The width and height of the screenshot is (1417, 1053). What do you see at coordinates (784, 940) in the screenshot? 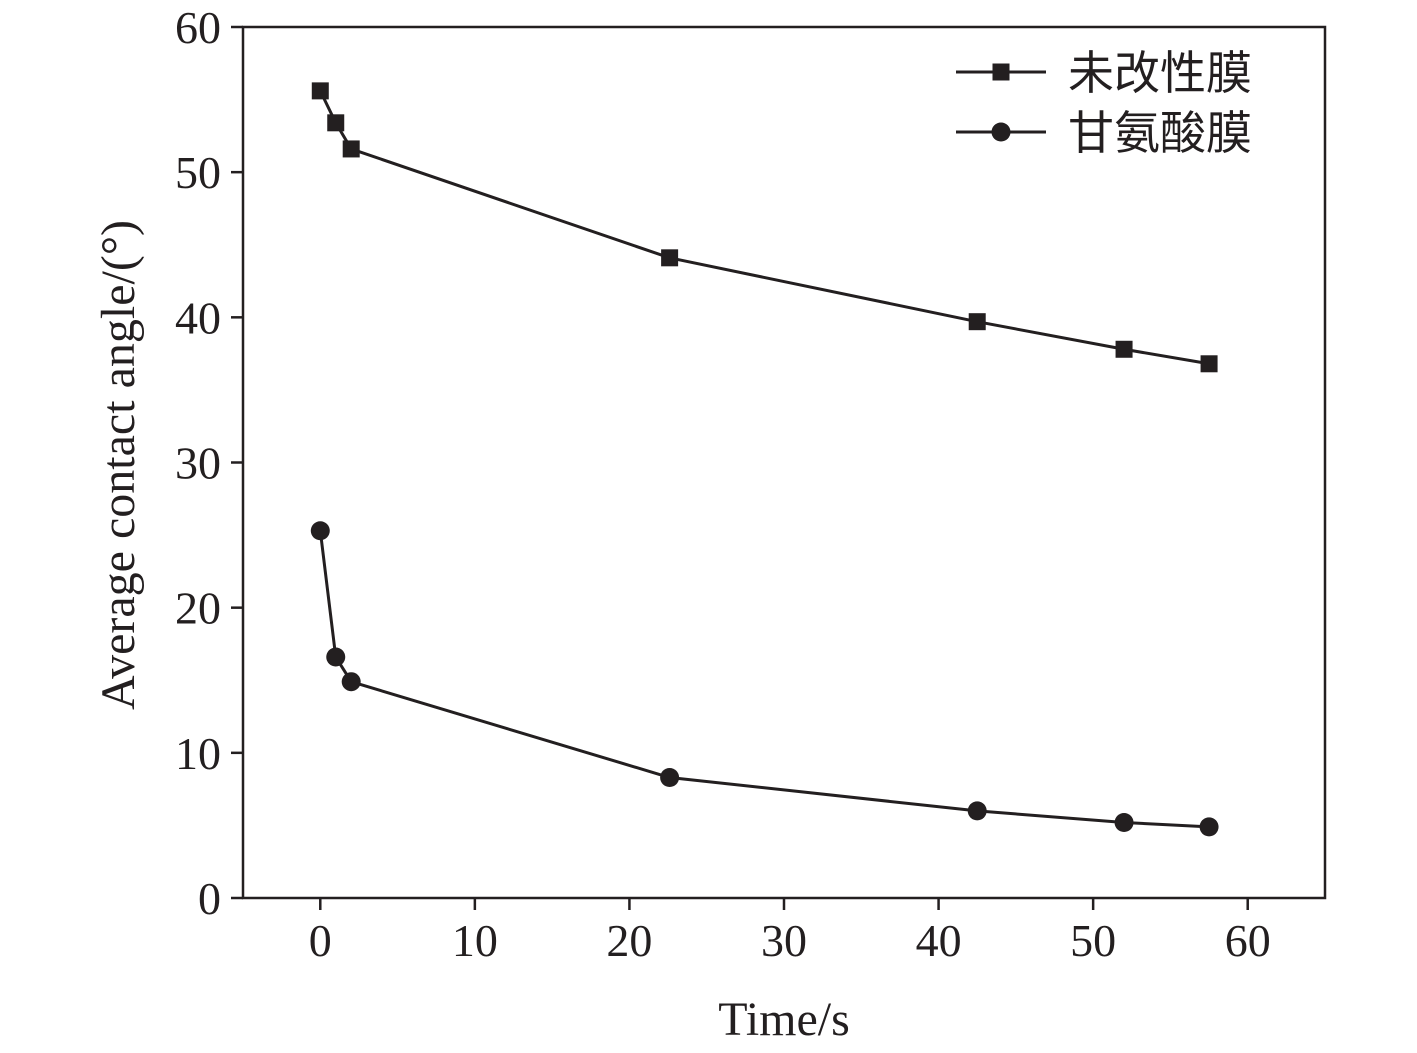
I see `x-tick-label: 30` at bounding box center [784, 940].